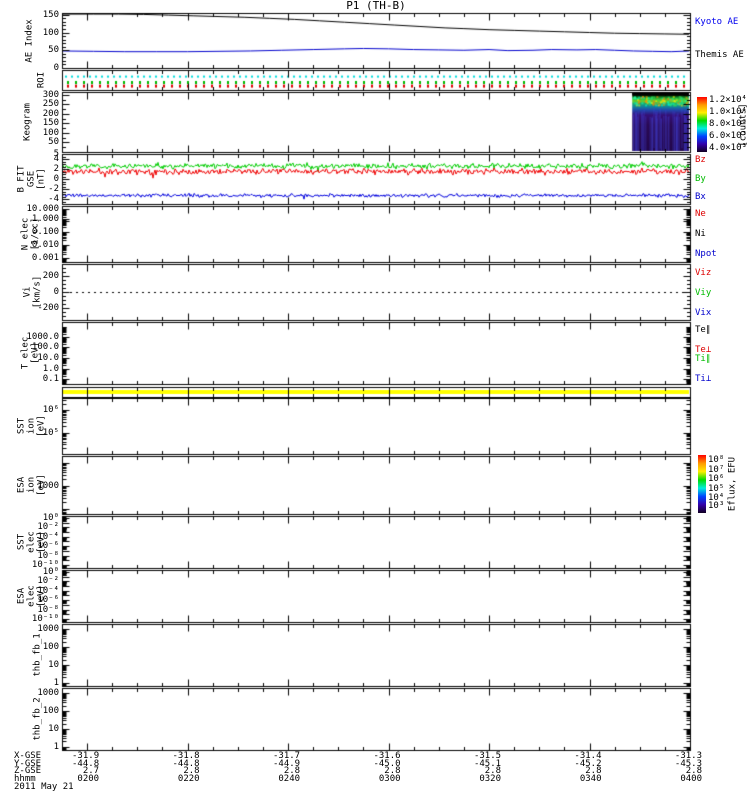 This screenshot has width=750, height=800. What do you see at coordinates (588, 763) in the screenshot?
I see `axis-value: -45.2` at bounding box center [588, 763].